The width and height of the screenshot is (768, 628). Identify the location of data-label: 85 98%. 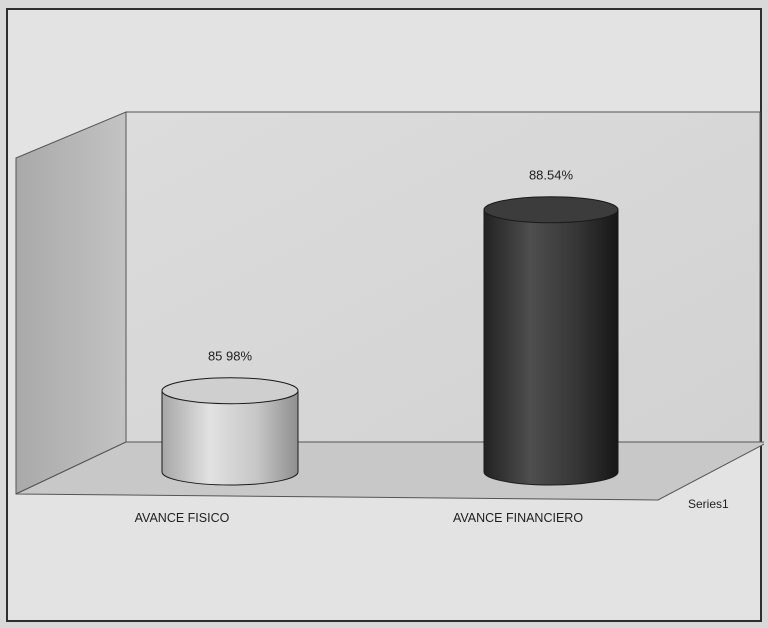
(230, 356).